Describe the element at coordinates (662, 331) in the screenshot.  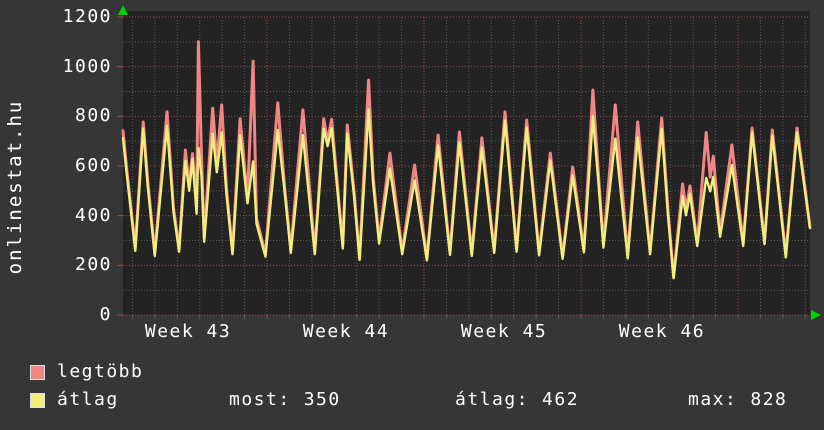
I see `x-tick-label-week-46: Week 46` at that location.